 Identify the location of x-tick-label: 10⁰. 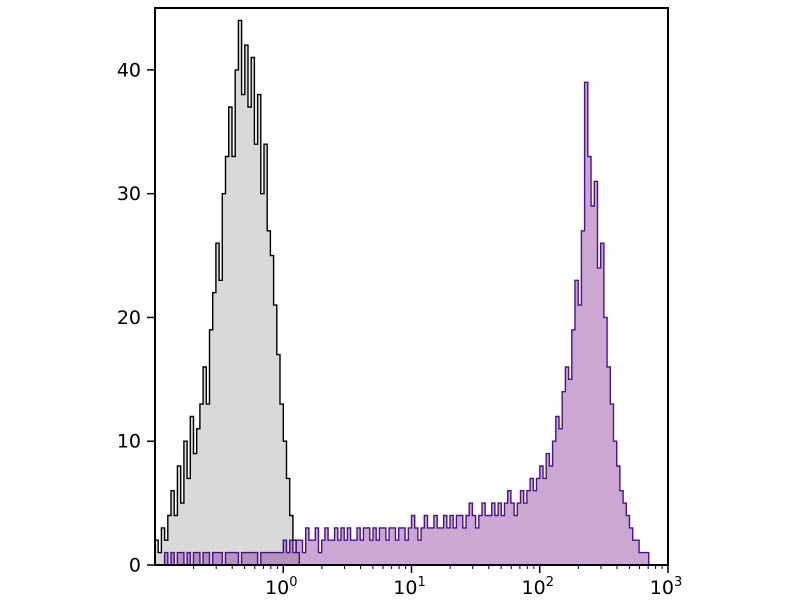
(281, 587).